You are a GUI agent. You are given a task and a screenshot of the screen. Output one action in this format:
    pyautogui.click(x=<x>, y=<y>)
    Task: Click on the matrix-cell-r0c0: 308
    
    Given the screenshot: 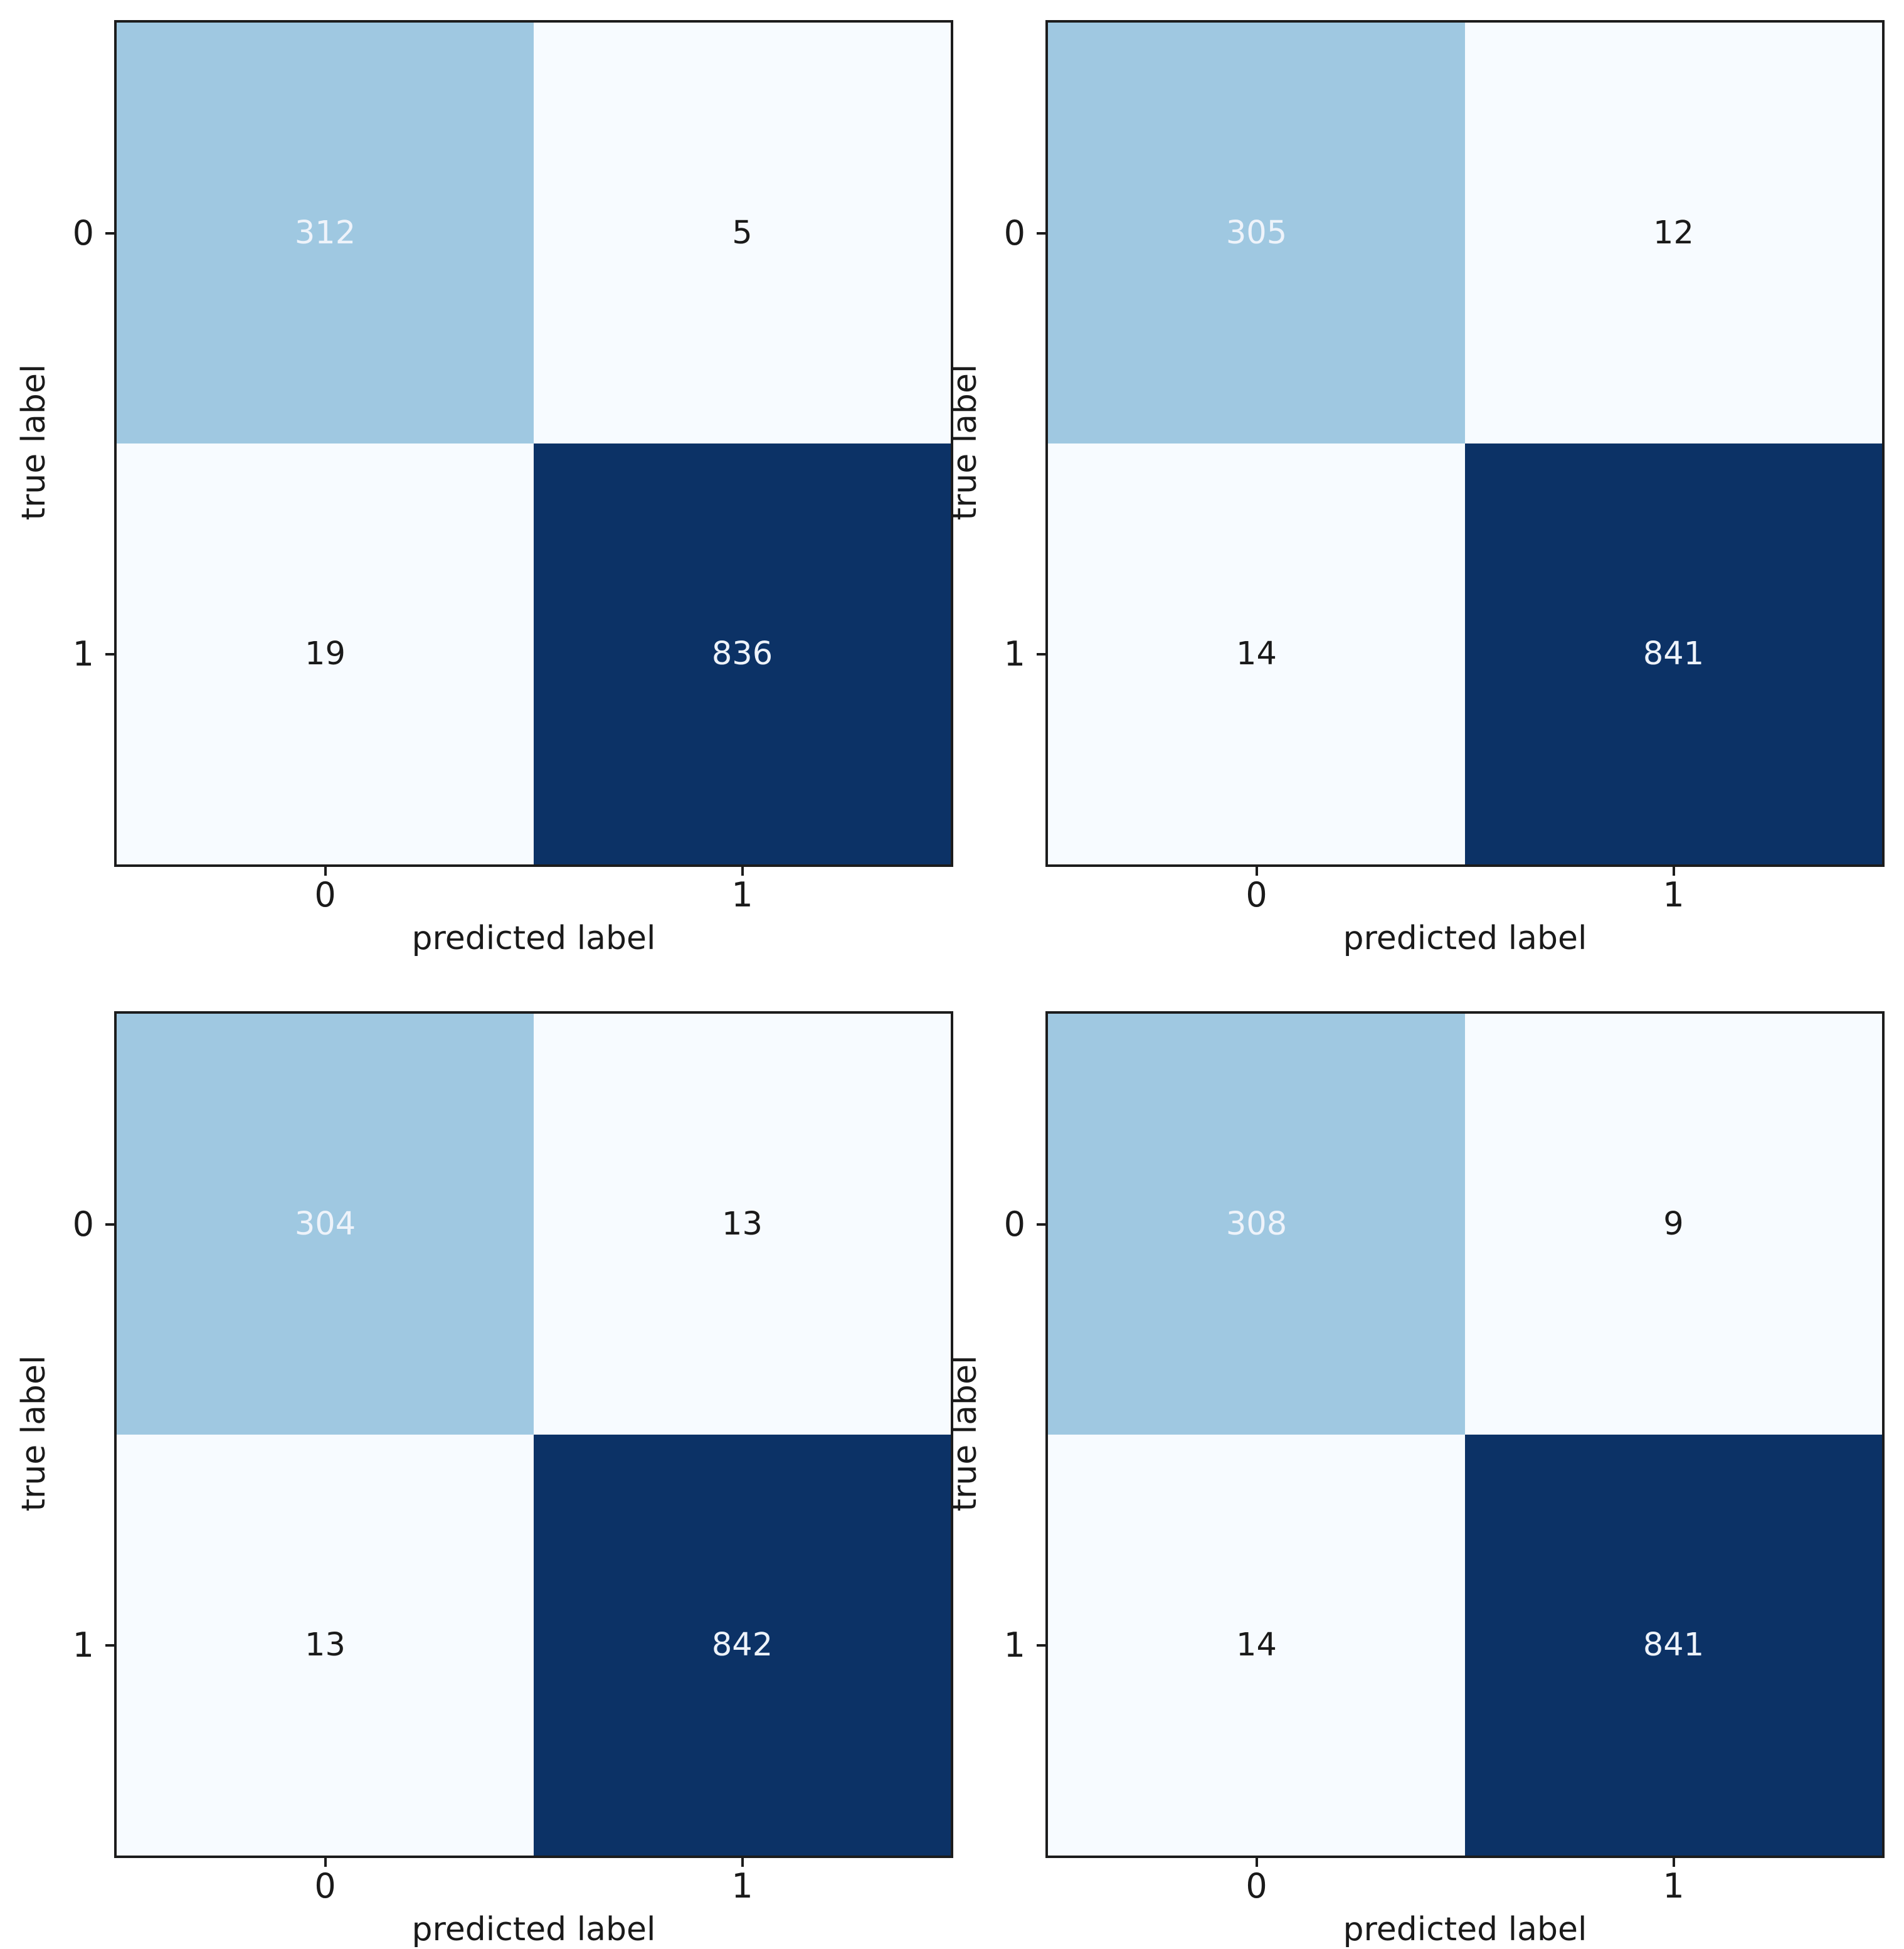 What is the action you would take?
    pyautogui.click(x=1256, y=1225)
    